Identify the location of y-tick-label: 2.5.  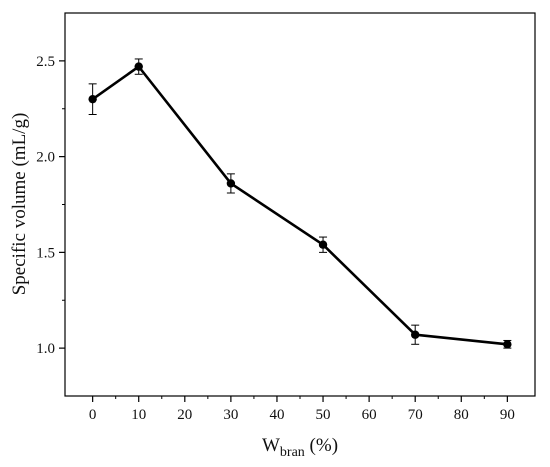
(45, 62).